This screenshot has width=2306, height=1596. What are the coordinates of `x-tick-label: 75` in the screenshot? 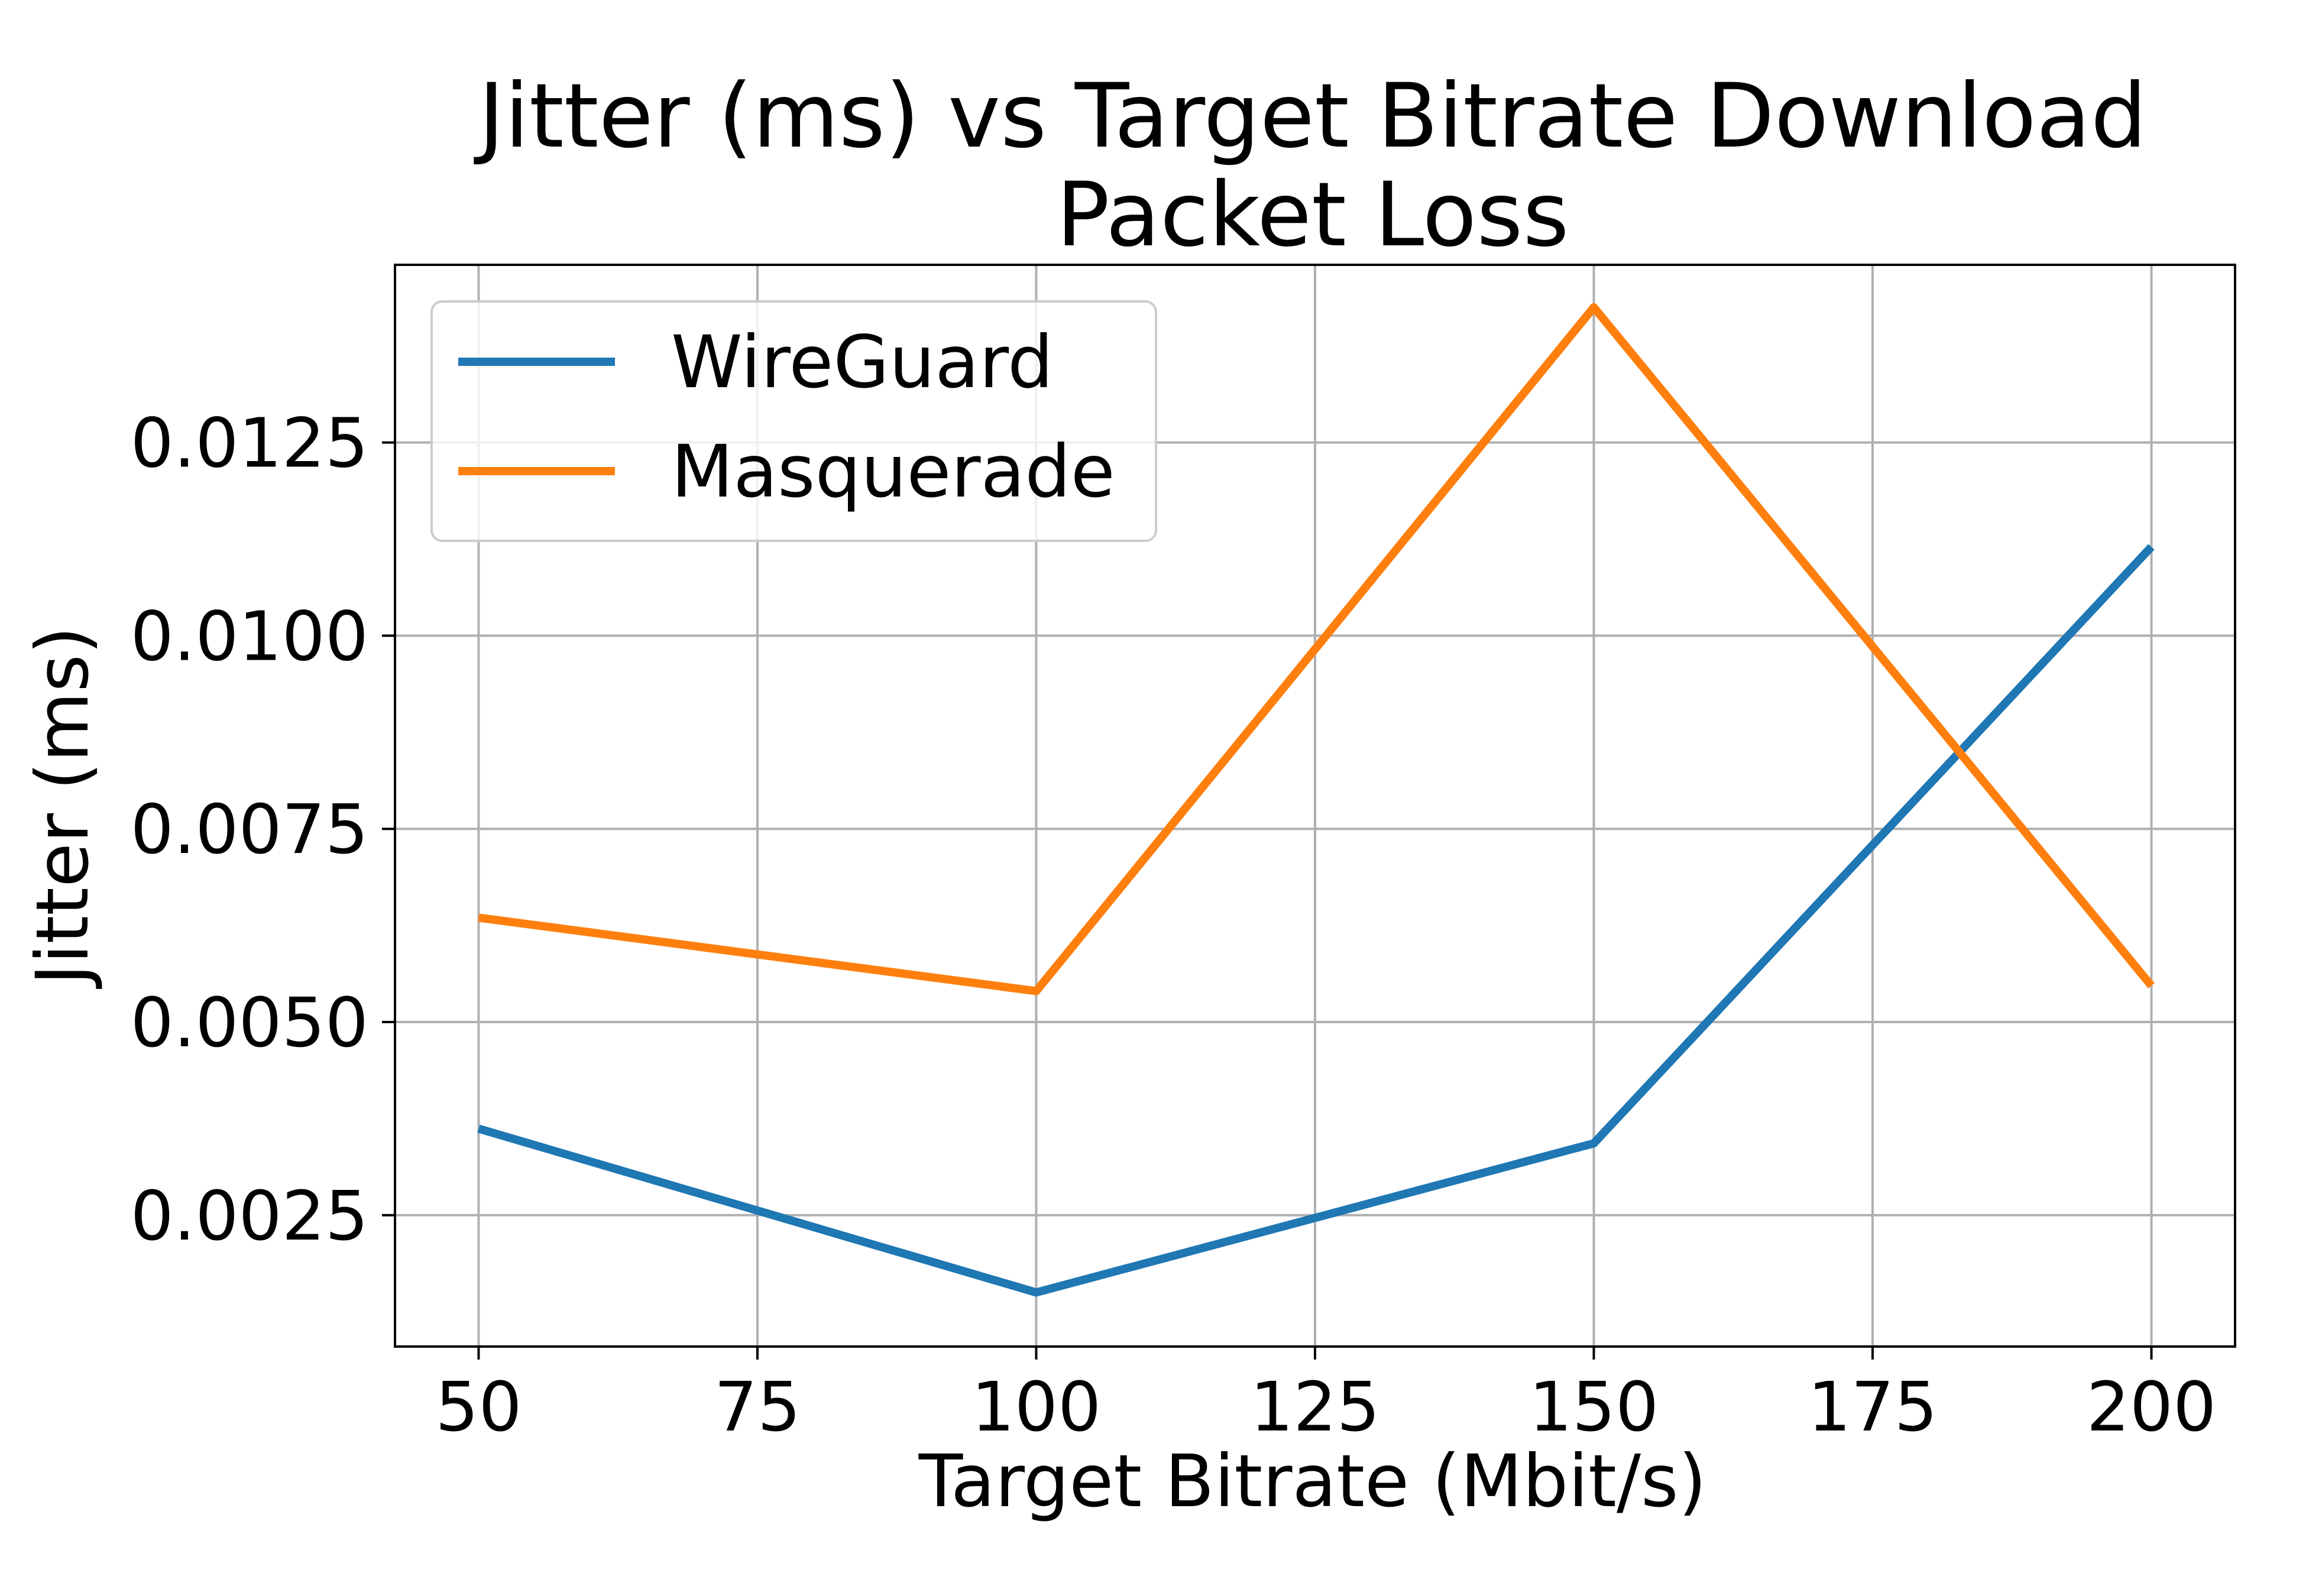 It's located at (757, 1407).